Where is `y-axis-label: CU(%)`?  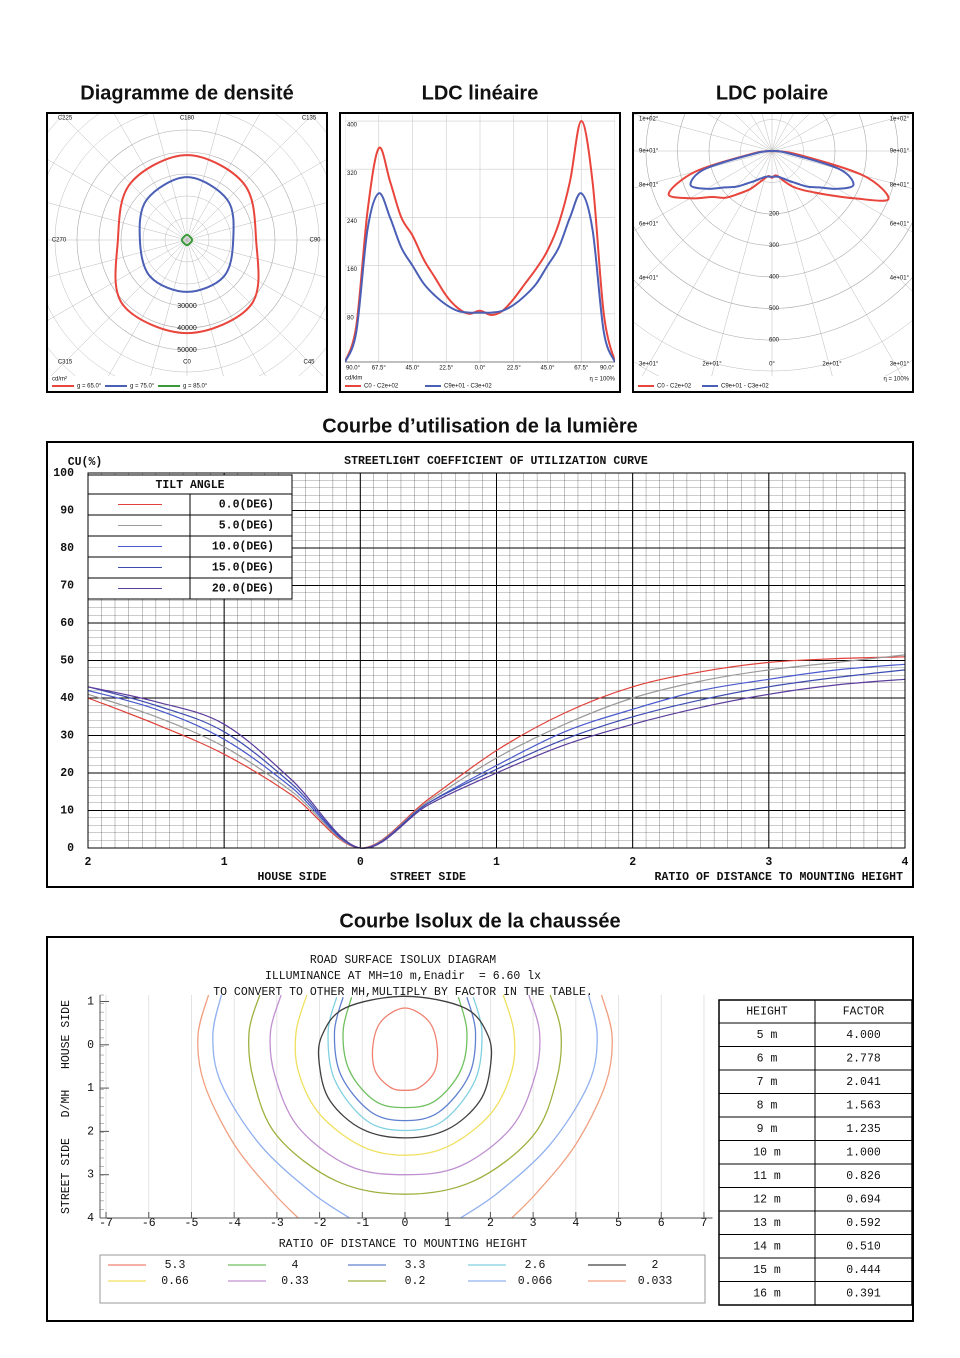
y-axis-label: CU(%) is located at coordinates (85, 462).